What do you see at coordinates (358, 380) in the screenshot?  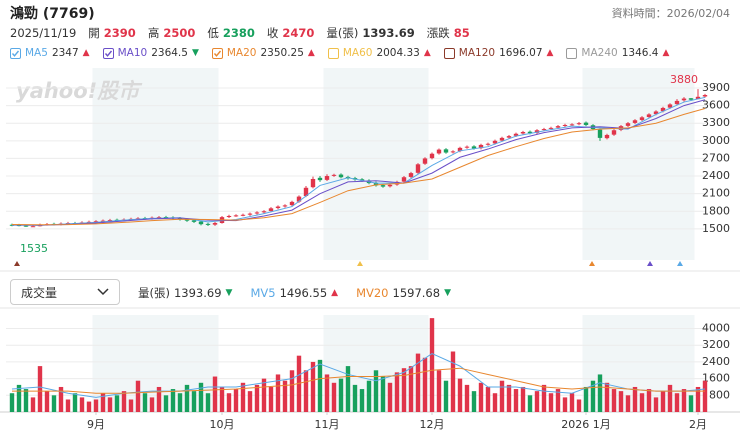 I see `mv-line` at bounding box center [358, 380].